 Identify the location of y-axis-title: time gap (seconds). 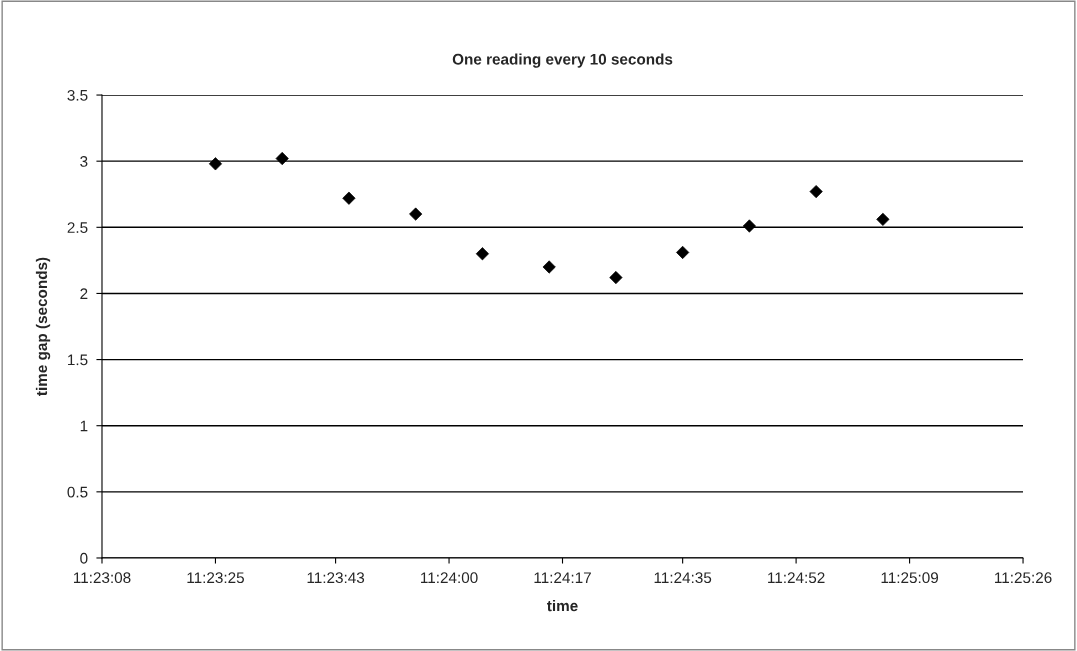
(43, 326).